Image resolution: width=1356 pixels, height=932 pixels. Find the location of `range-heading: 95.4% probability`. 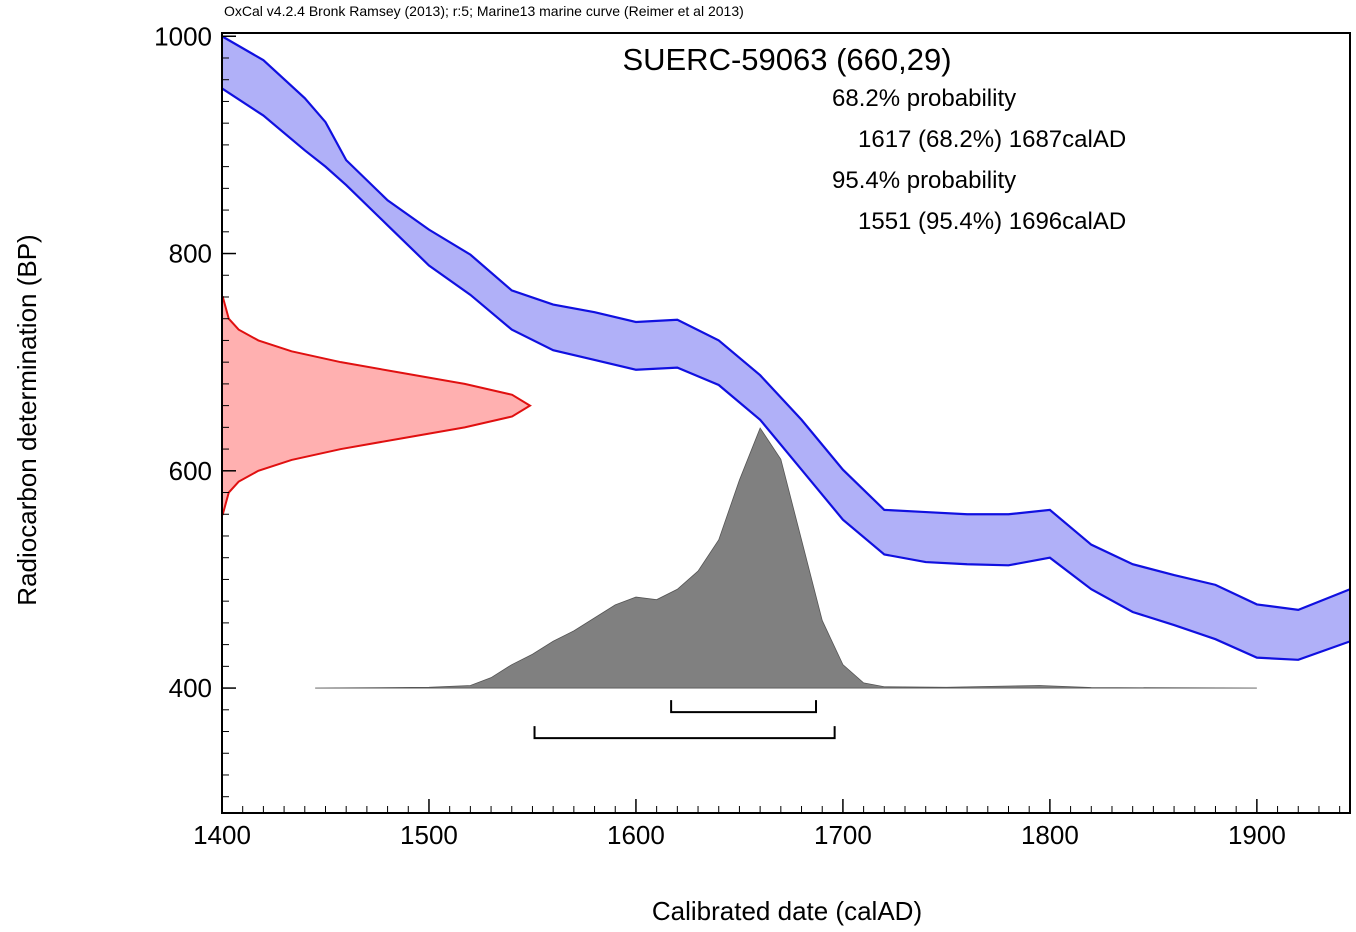

range-heading: 95.4% probability is located at coordinates (924, 180).